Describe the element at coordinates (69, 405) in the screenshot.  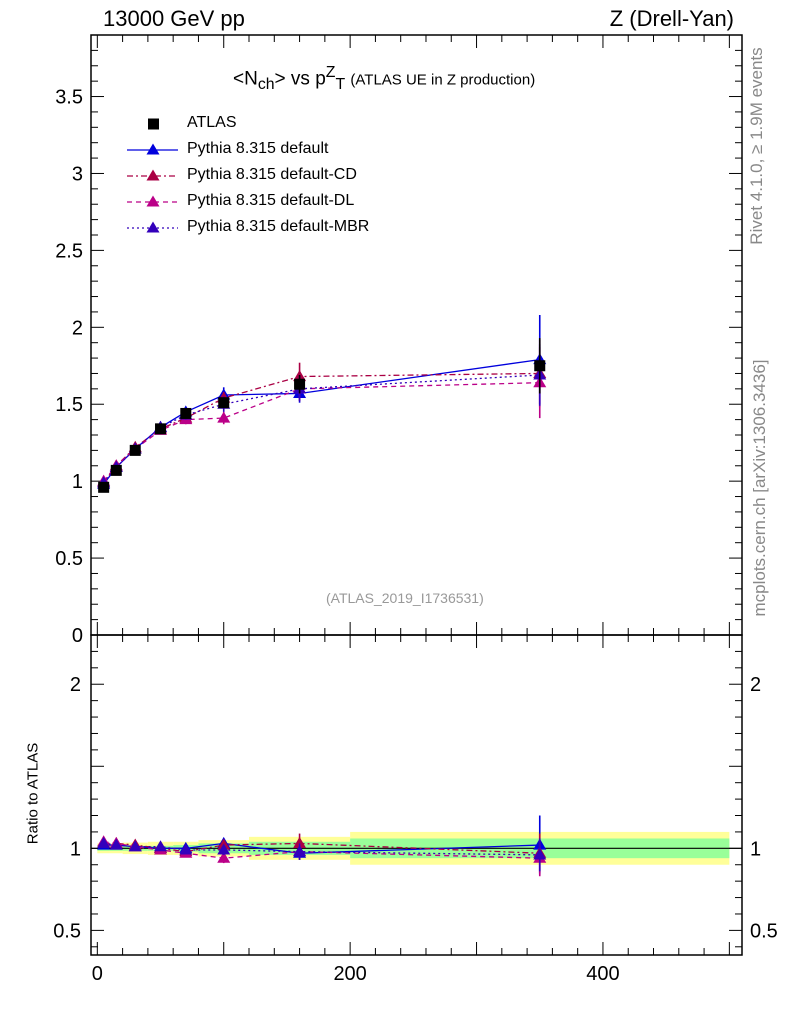
I see `main-ytick-label: 1.5` at that location.